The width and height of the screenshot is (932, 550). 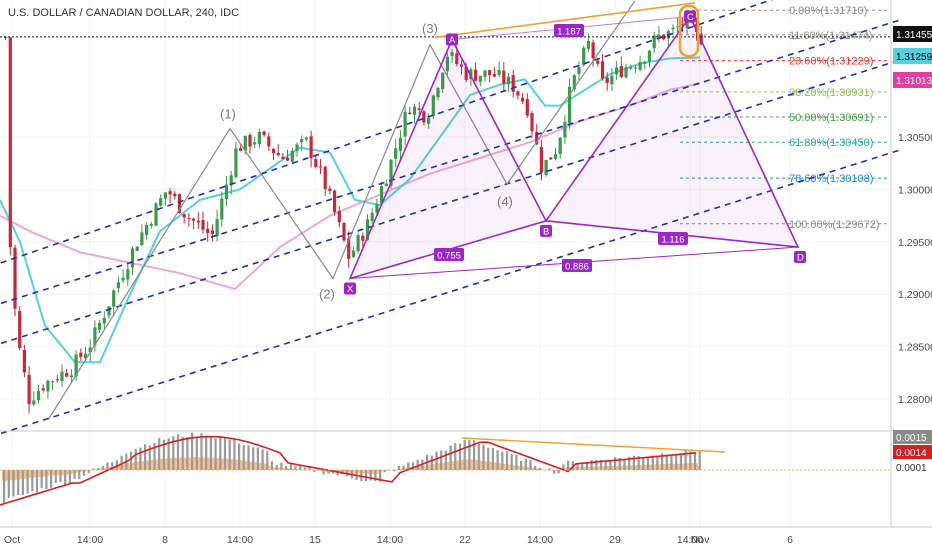 I want to click on x-tick-label: 29, so click(x=615, y=540).